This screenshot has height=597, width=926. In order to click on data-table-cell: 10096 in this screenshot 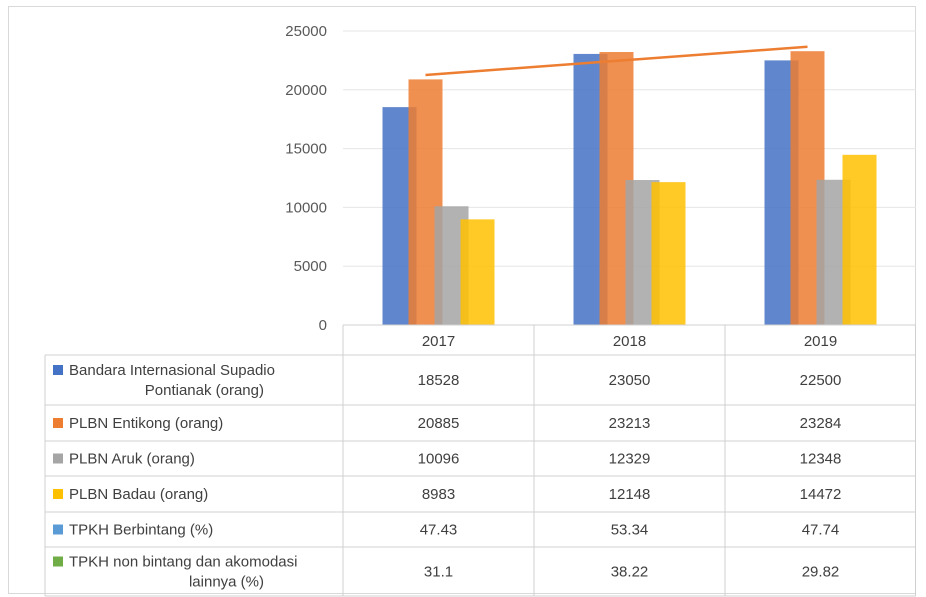, I will do `click(439, 459)`.